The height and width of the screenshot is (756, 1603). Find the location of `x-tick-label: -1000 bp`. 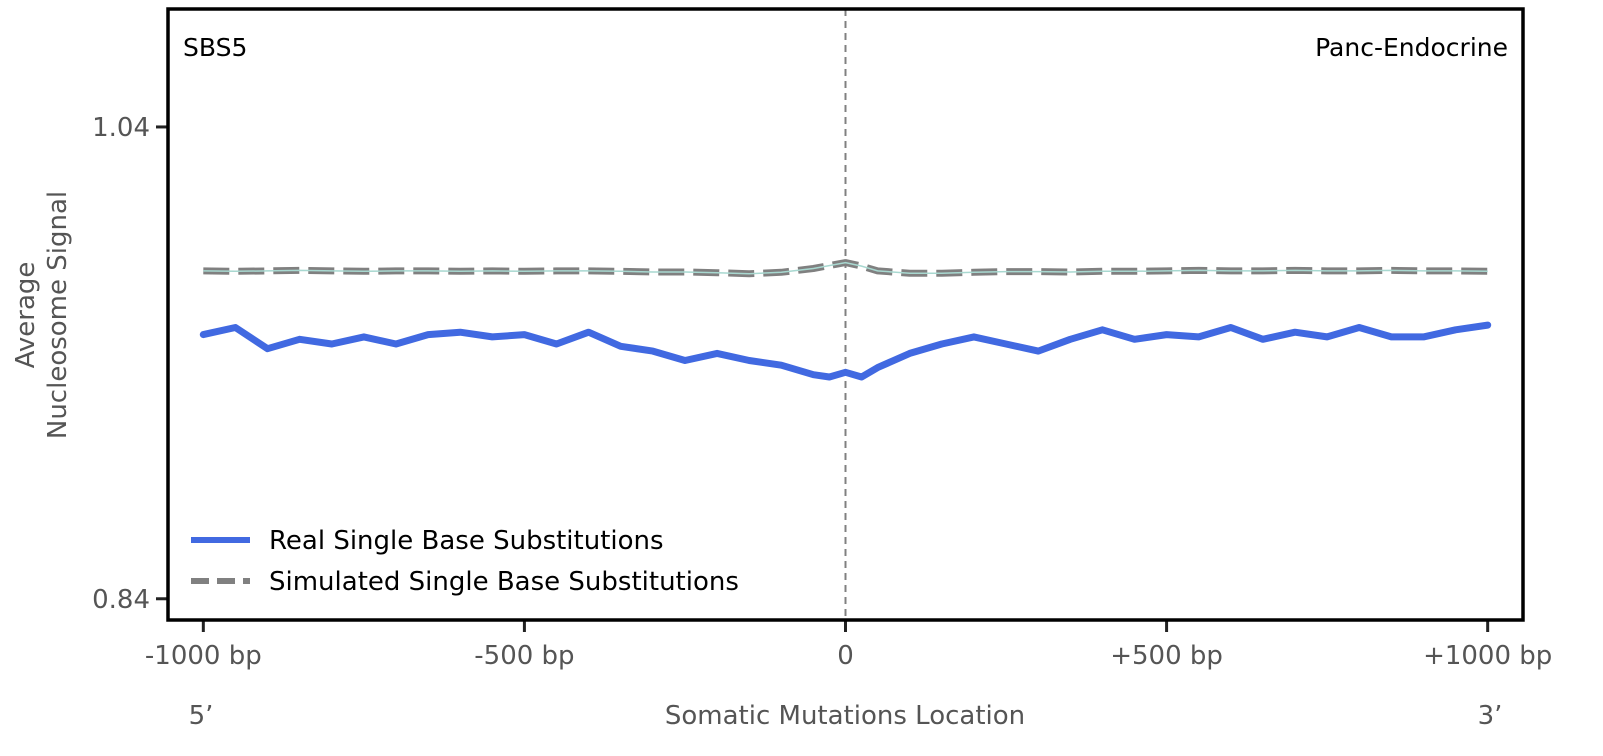

x-tick-label: -1000 bp is located at coordinates (203, 656).